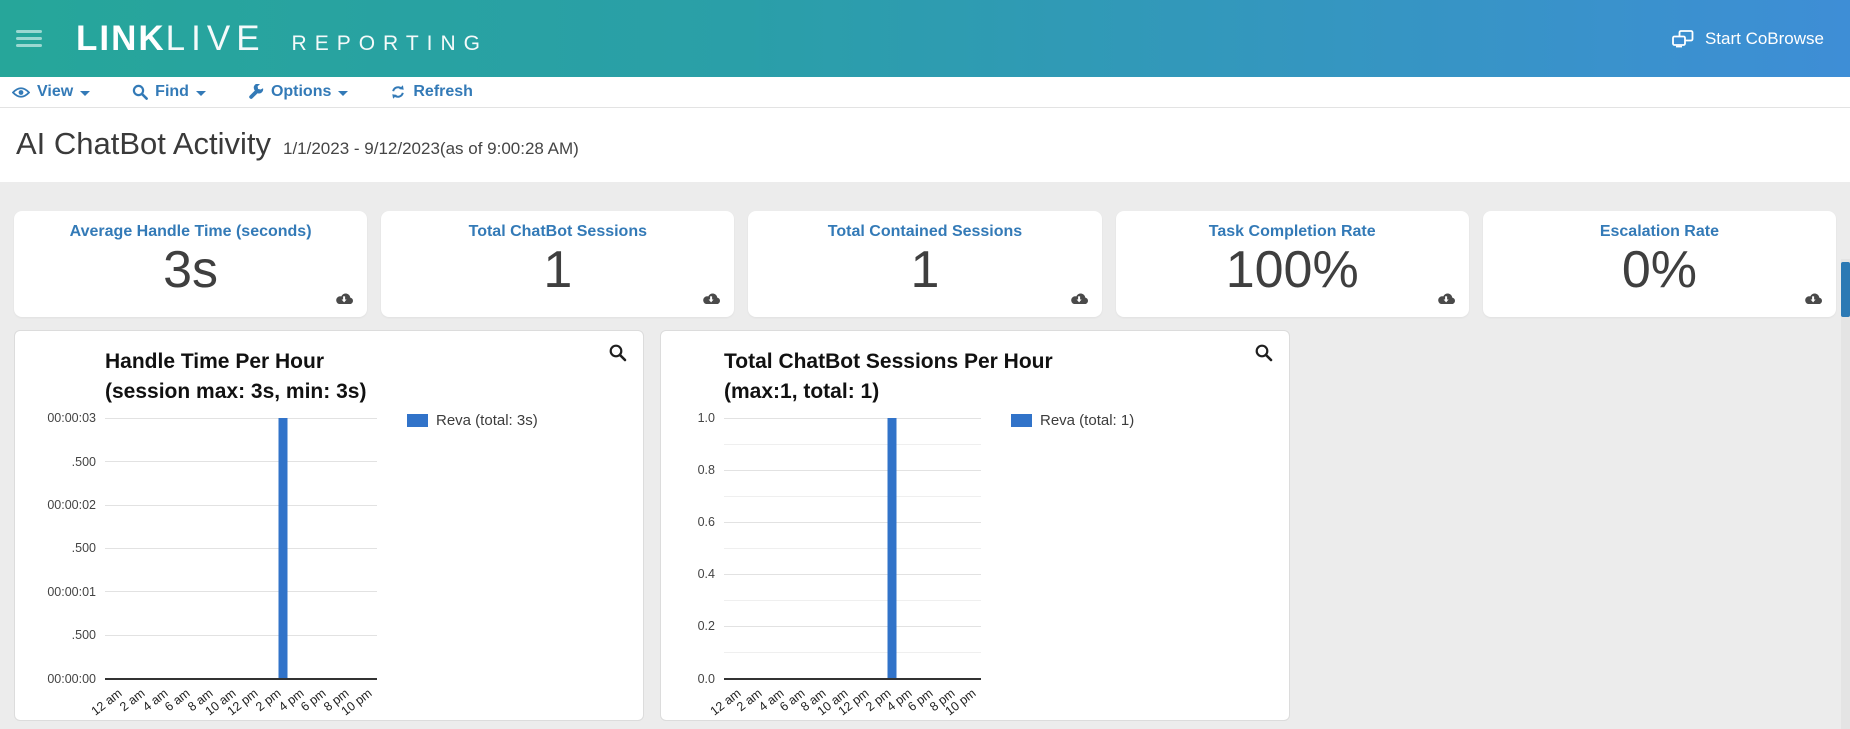  I want to click on kpi-label: Escalation Rate, so click(1659, 231).